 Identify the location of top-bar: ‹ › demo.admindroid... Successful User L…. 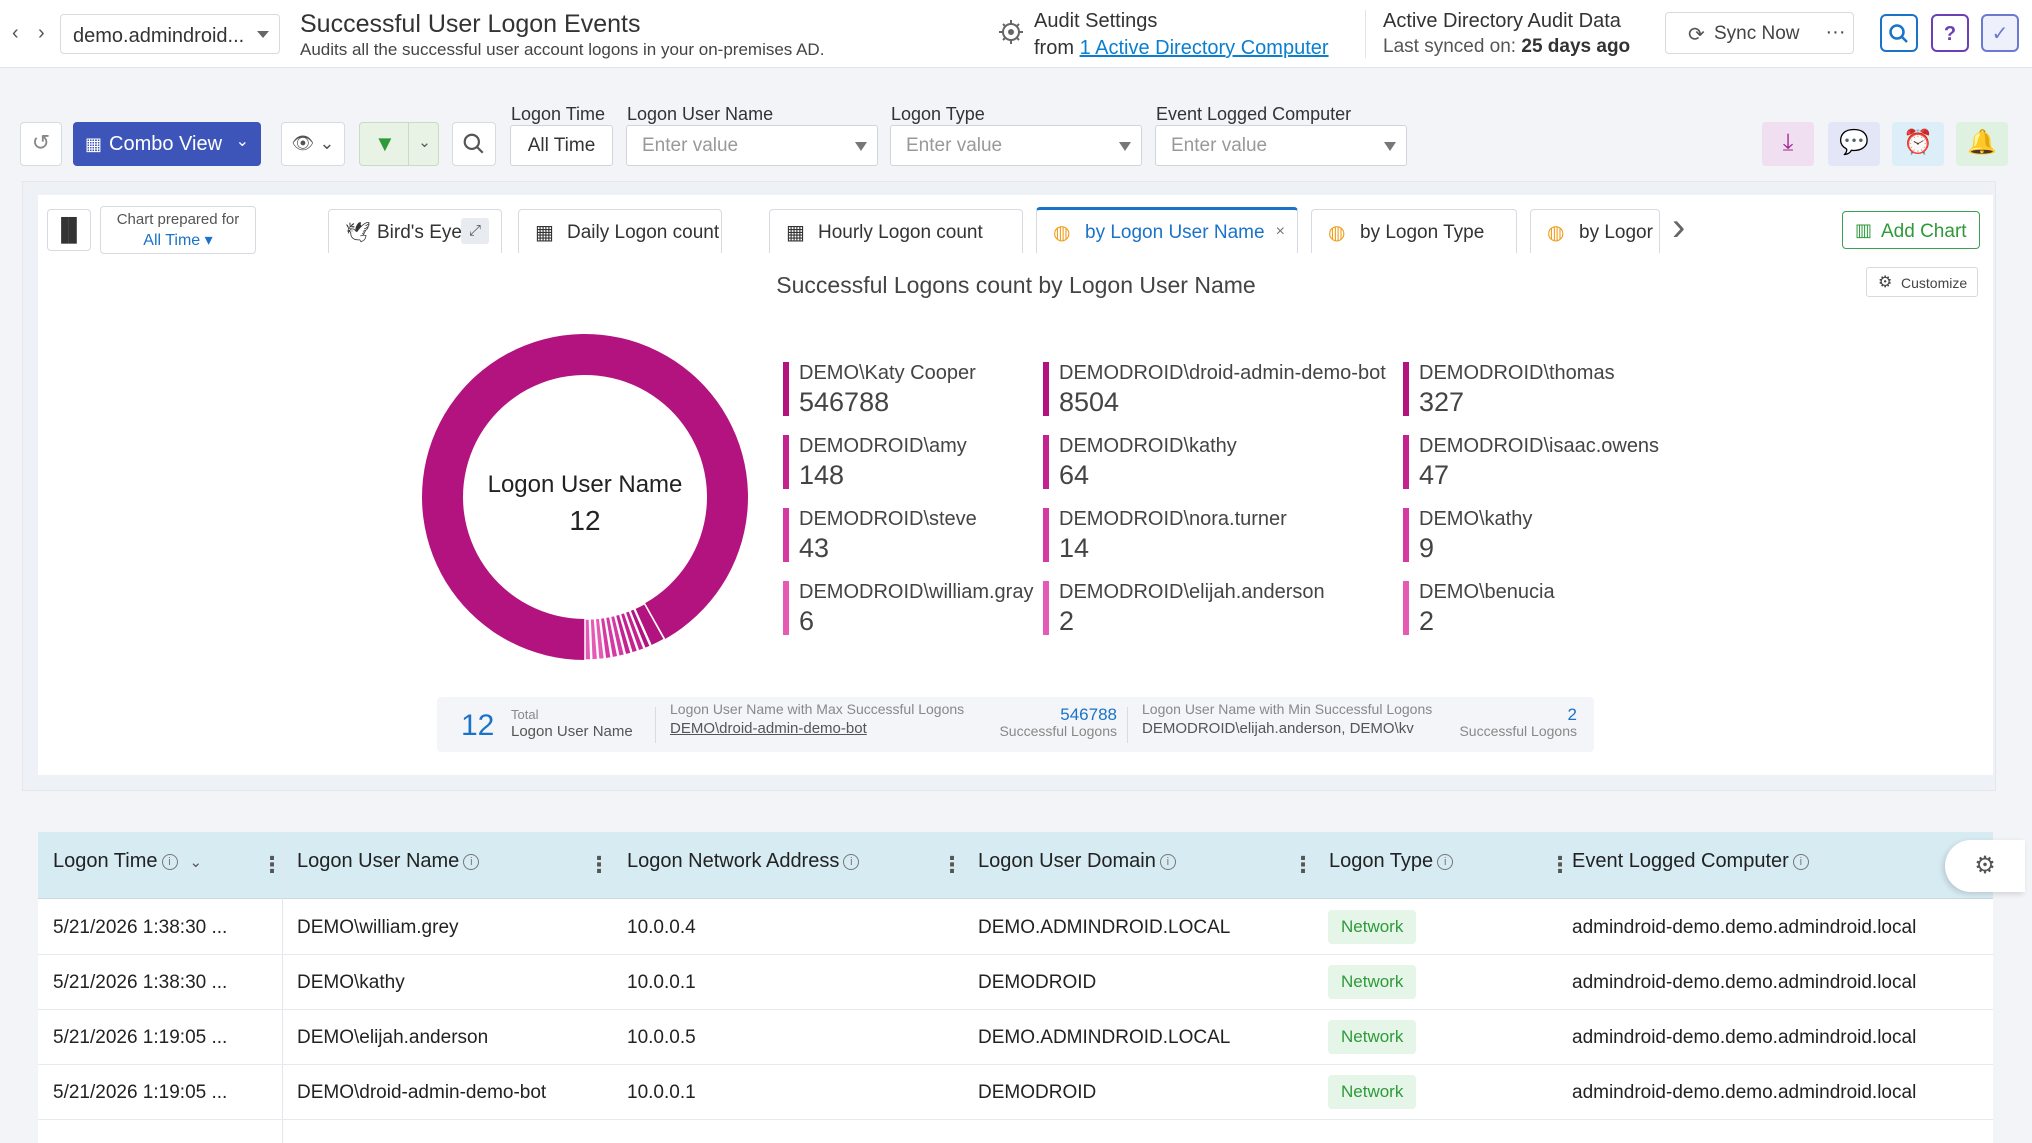
(1016, 34).